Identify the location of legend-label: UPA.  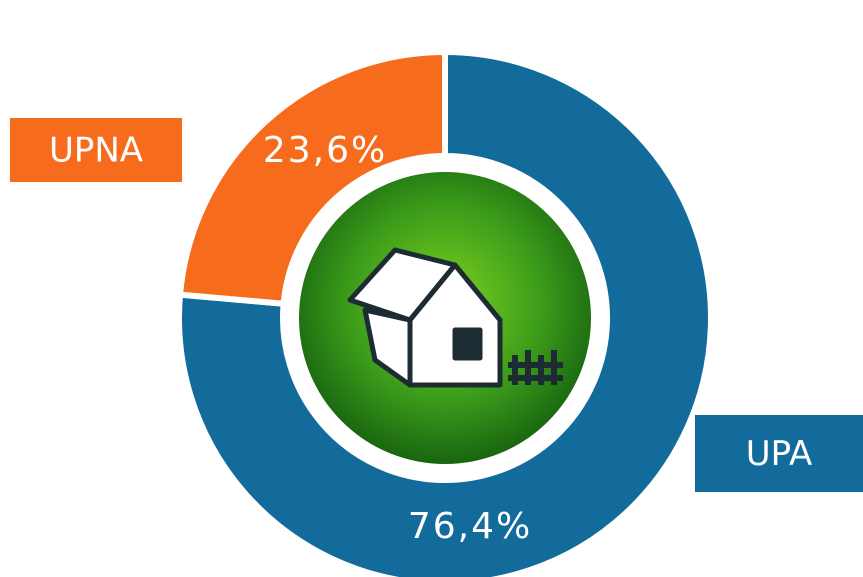
(779, 454).